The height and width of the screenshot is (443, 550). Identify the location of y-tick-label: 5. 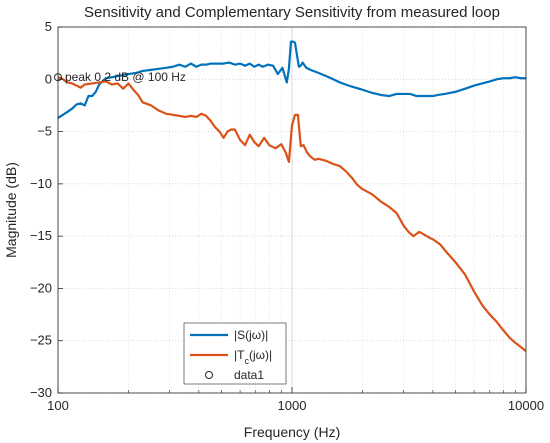
(48, 26).